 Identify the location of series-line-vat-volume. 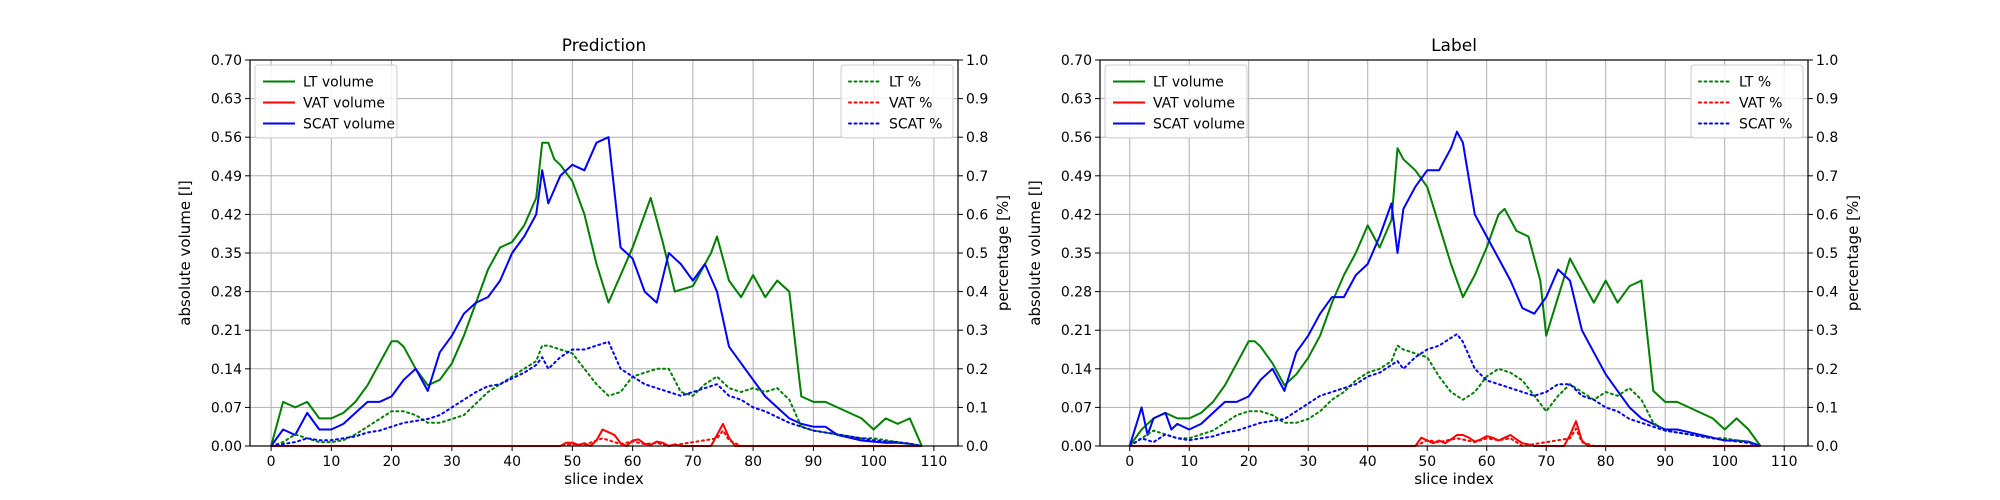
(596, 434).